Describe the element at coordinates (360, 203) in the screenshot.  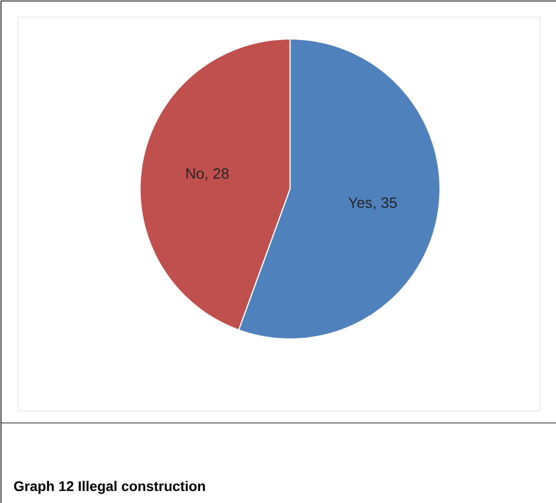
I see `slice-label: Yes` at that location.